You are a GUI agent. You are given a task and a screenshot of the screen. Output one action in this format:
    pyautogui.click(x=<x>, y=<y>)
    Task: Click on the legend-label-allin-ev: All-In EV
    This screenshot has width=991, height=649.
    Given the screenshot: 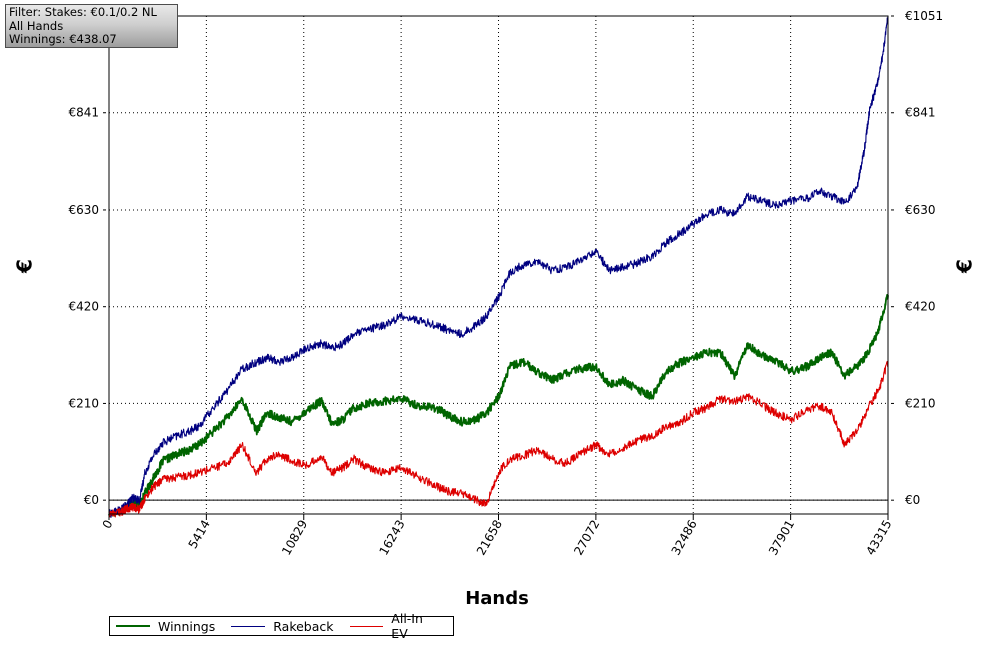 What is the action you would take?
    pyautogui.click(x=407, y=626)
    